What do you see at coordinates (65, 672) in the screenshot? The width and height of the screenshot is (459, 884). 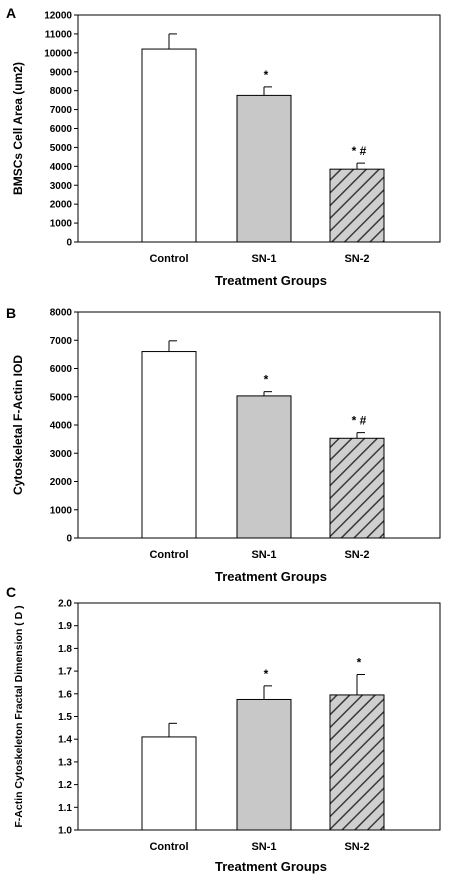 I see `y-tick-label: 1.7` at bounding box center [65, 672].